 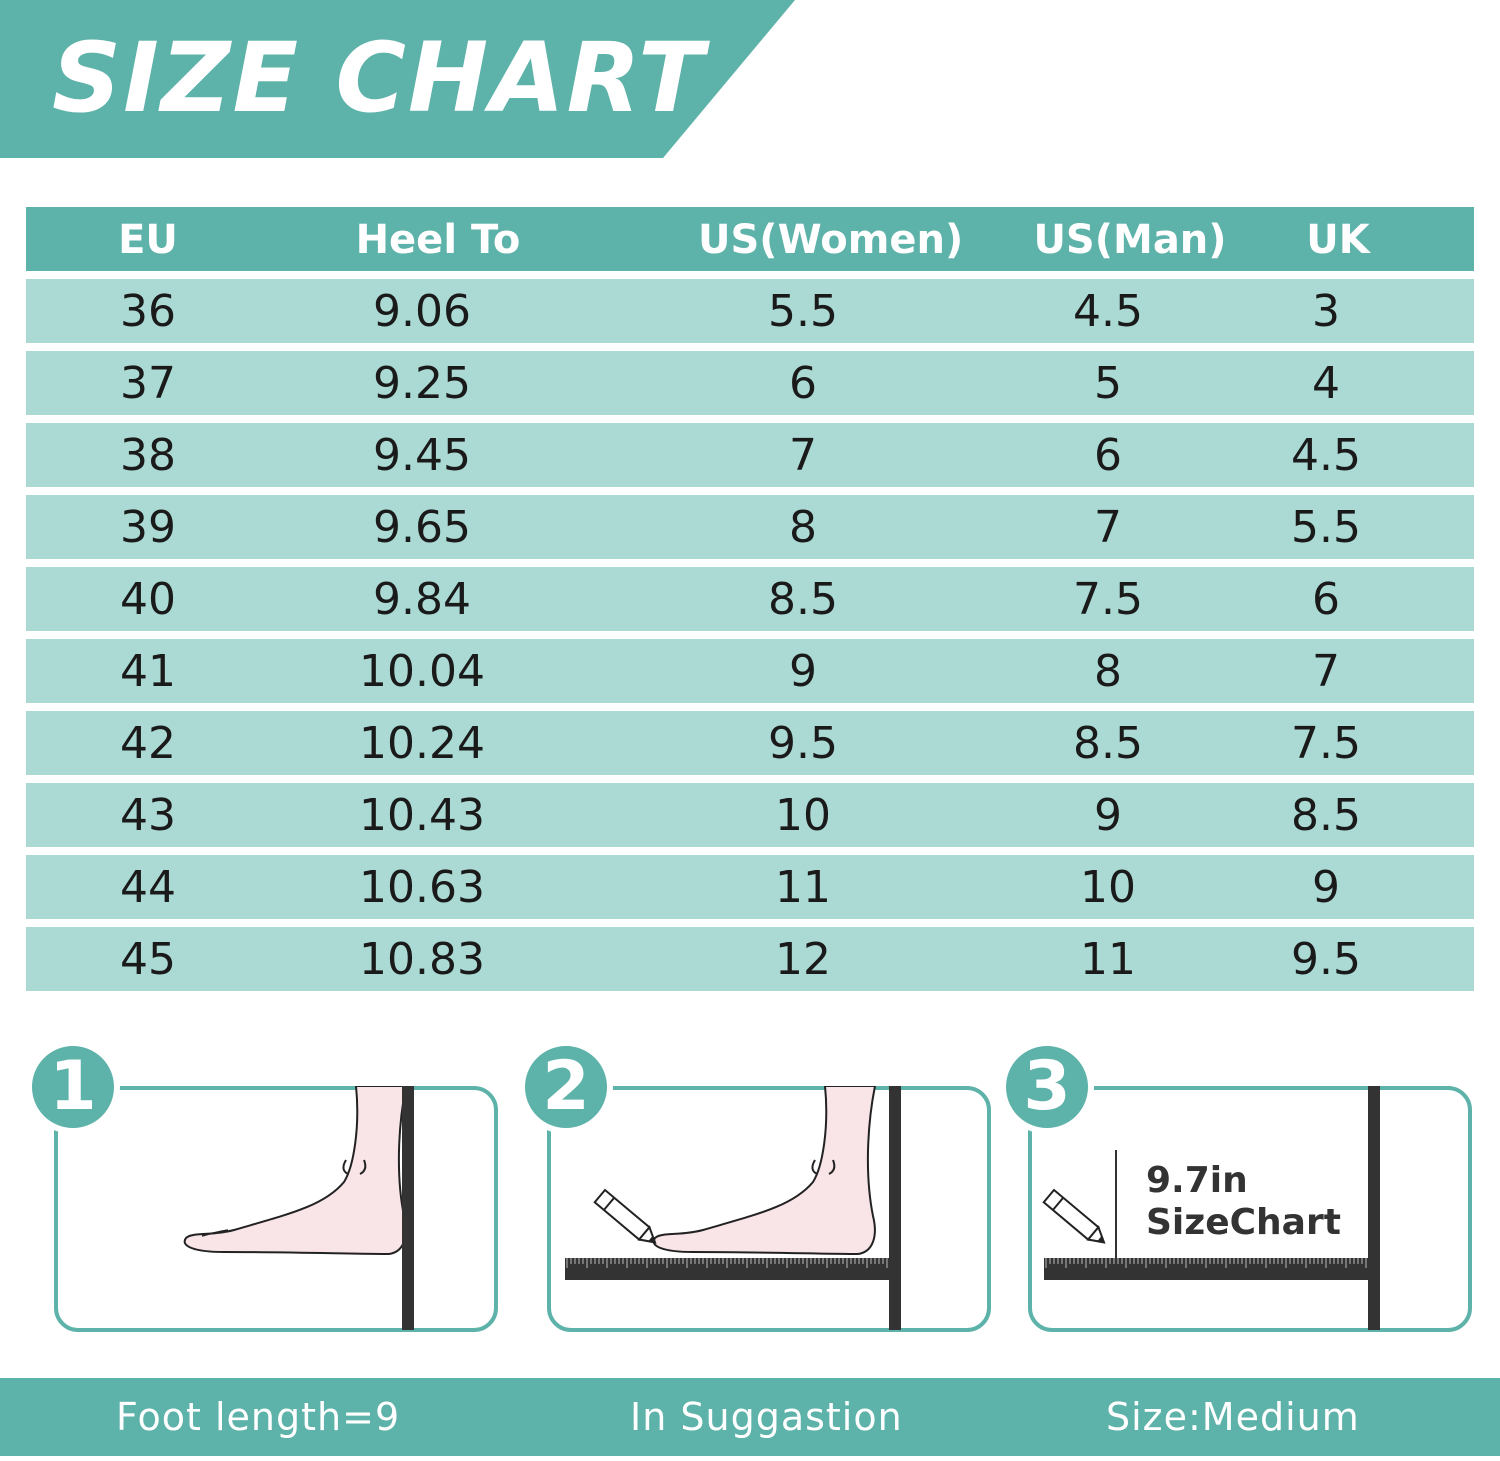 What do you see at coordinates (803, 743) in the screenshot?
I see `cell-us-women: 9.5` at bounding box center [803, 743].